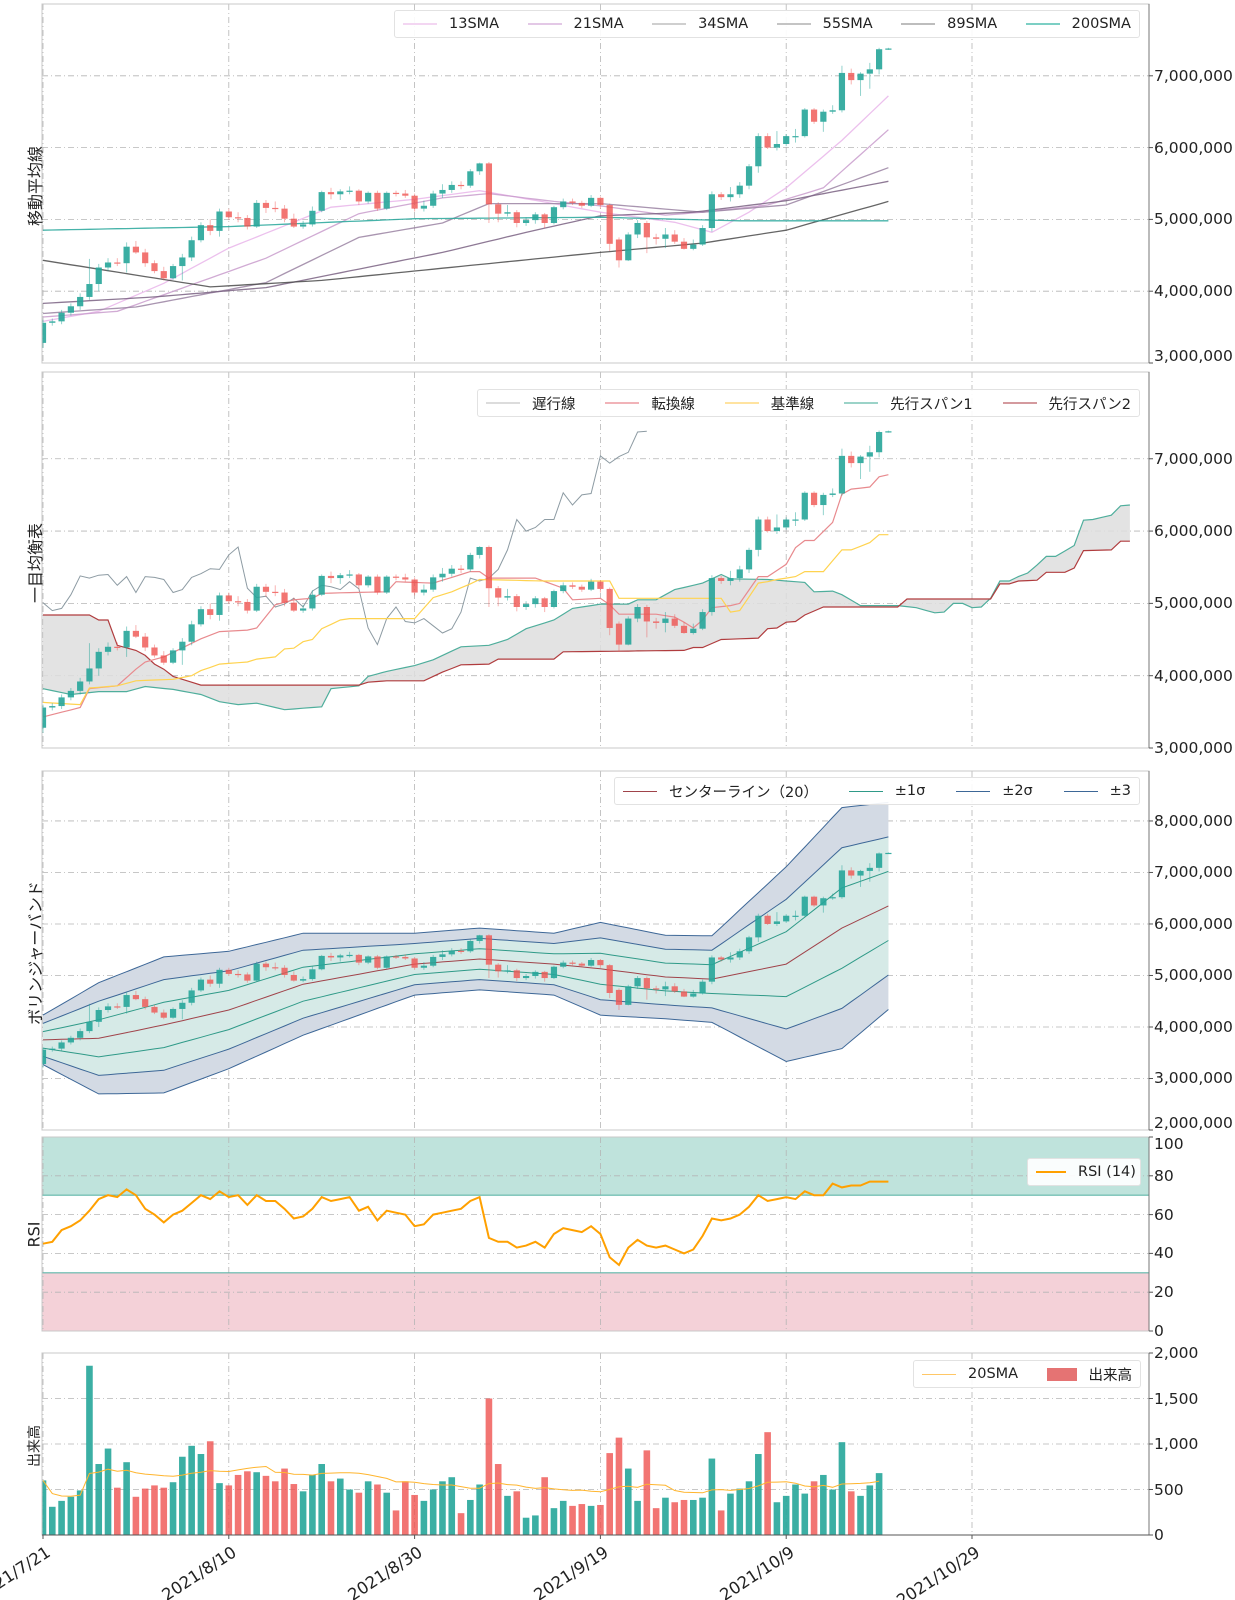 The height and width of the screenshot is (1600, 1235). I want to click on y-tick-label: 1,500, so click(1176, 1398).